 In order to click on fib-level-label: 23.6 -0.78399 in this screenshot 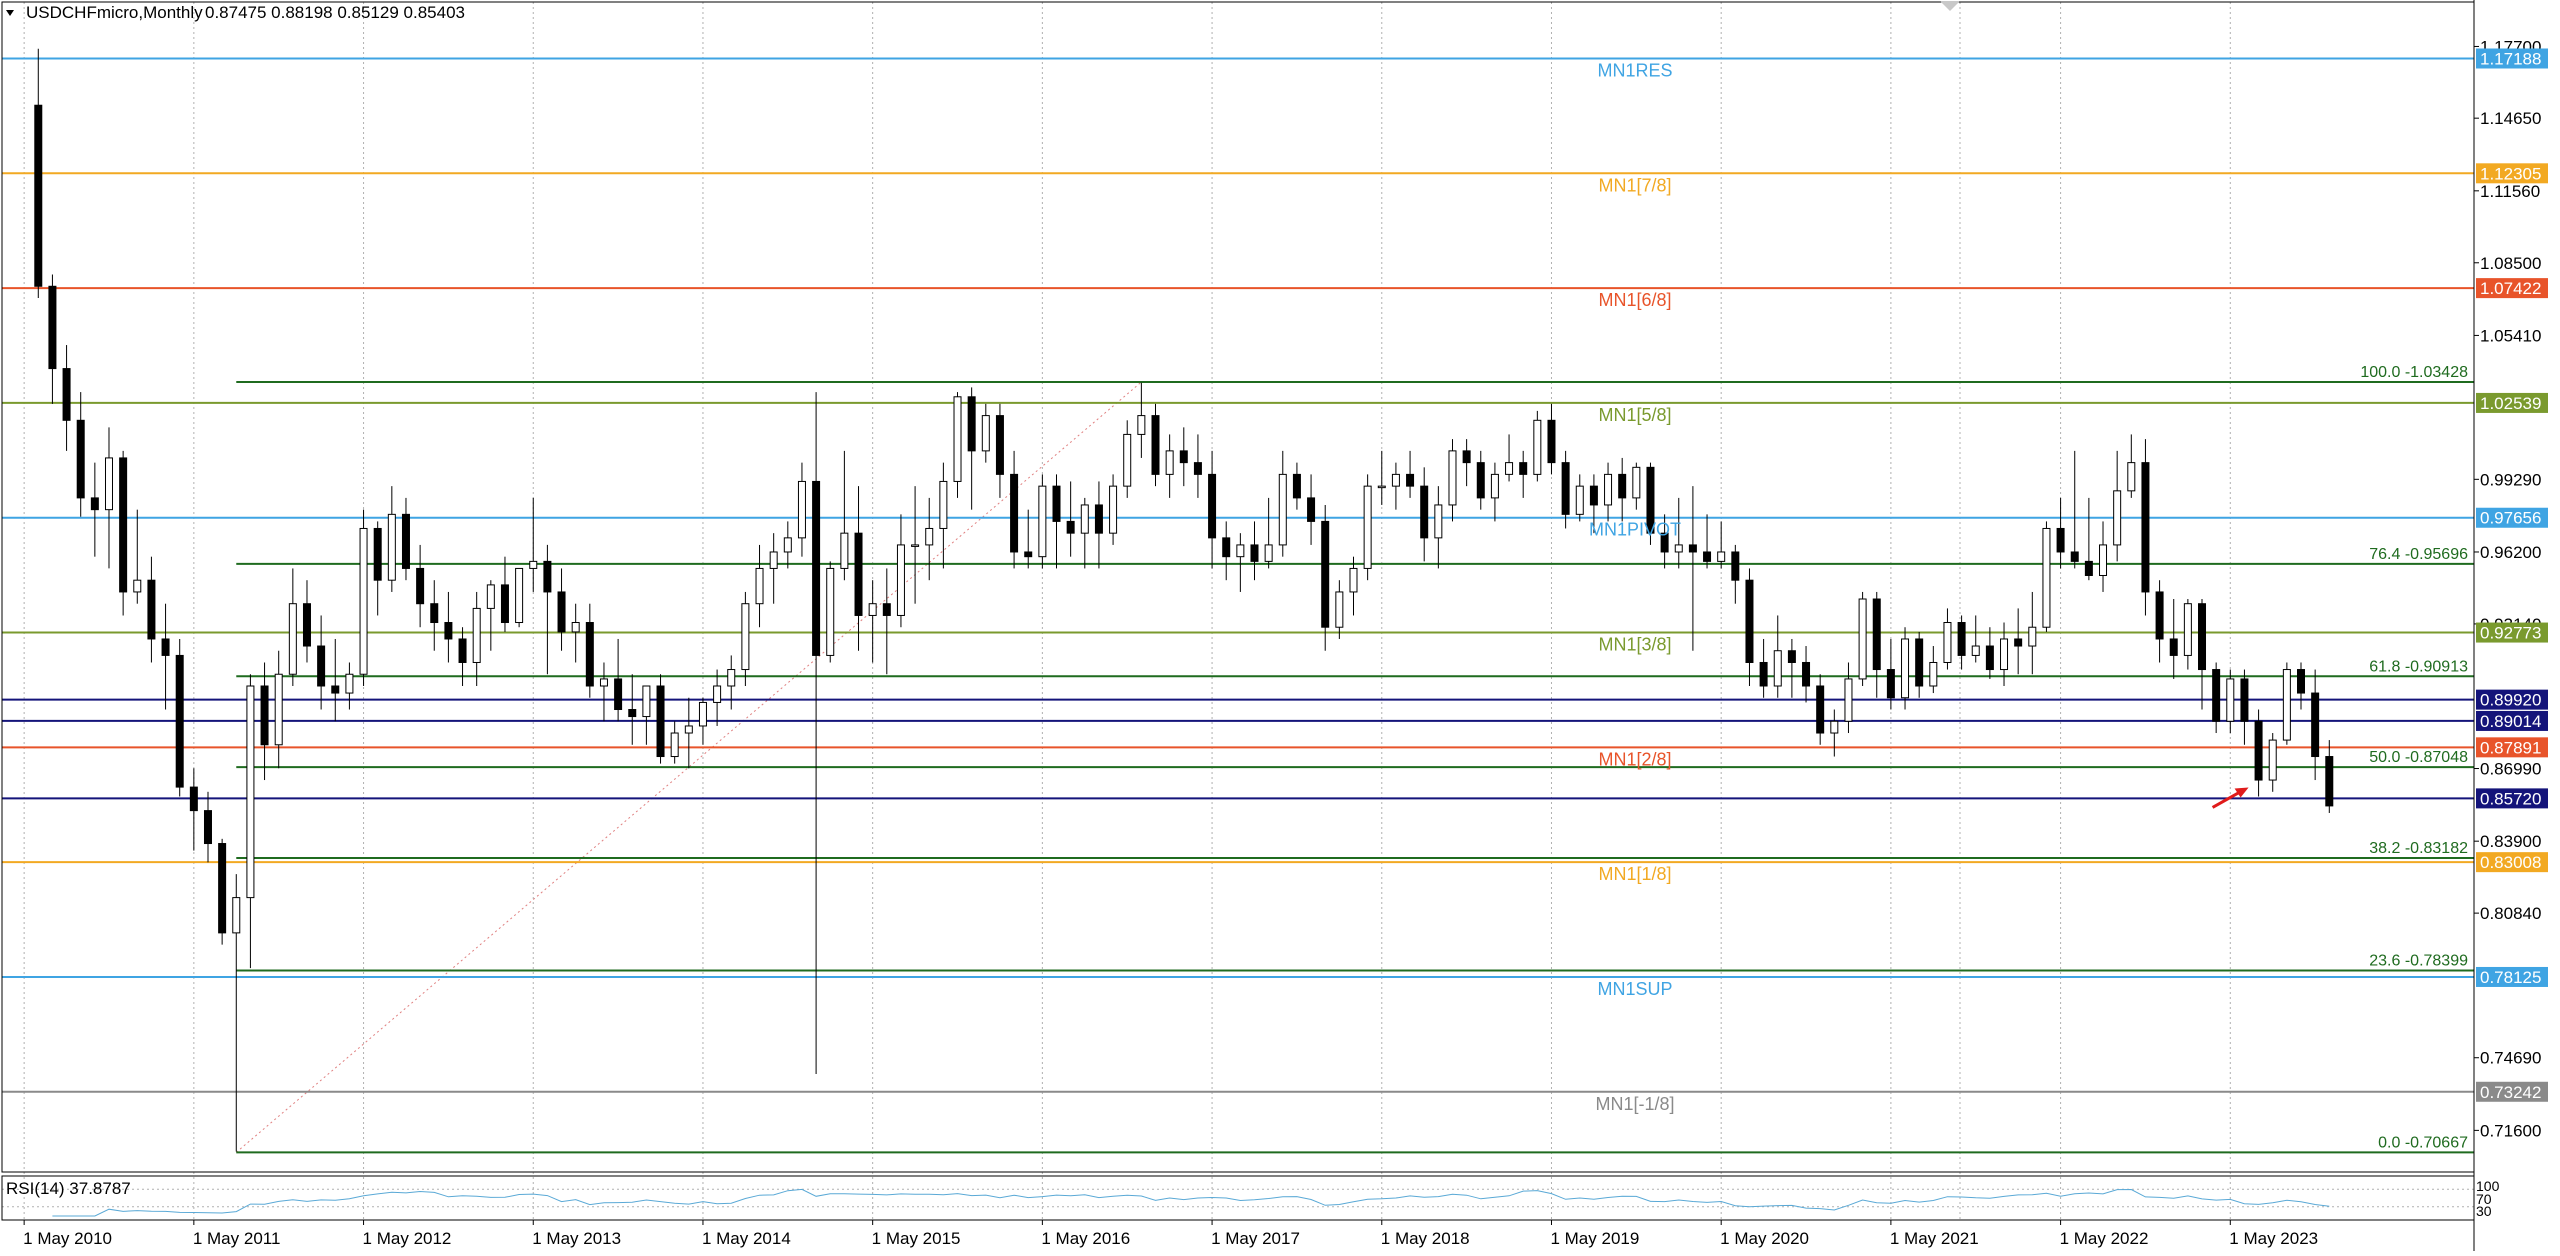, I will do `click(2418, 961)`.